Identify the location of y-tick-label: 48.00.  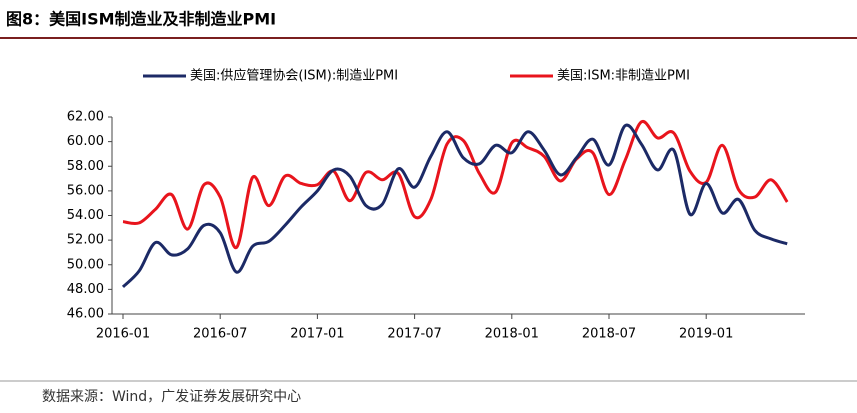
(85, 289).